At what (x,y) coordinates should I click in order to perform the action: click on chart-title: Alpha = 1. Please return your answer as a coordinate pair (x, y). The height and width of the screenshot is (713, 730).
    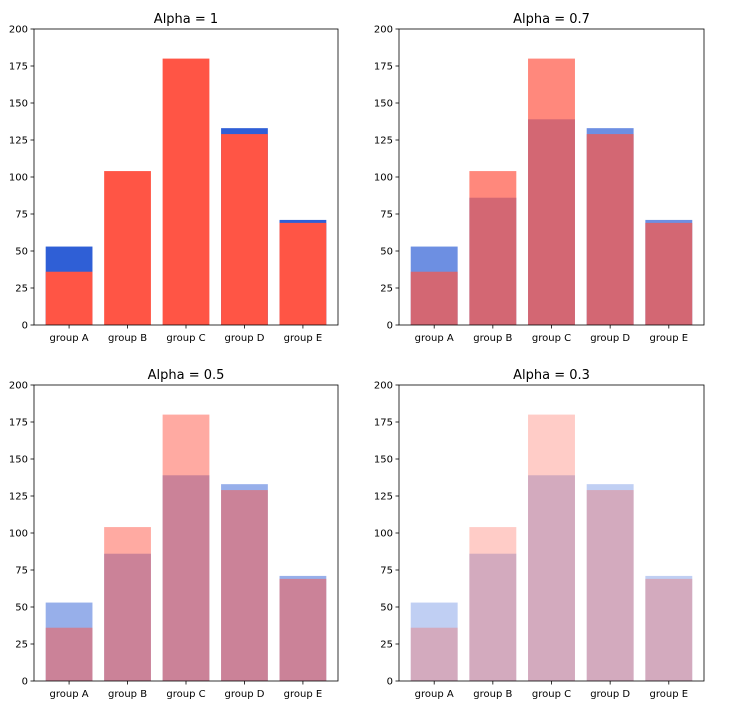
    Looking at the image, I should click on (186, 19).